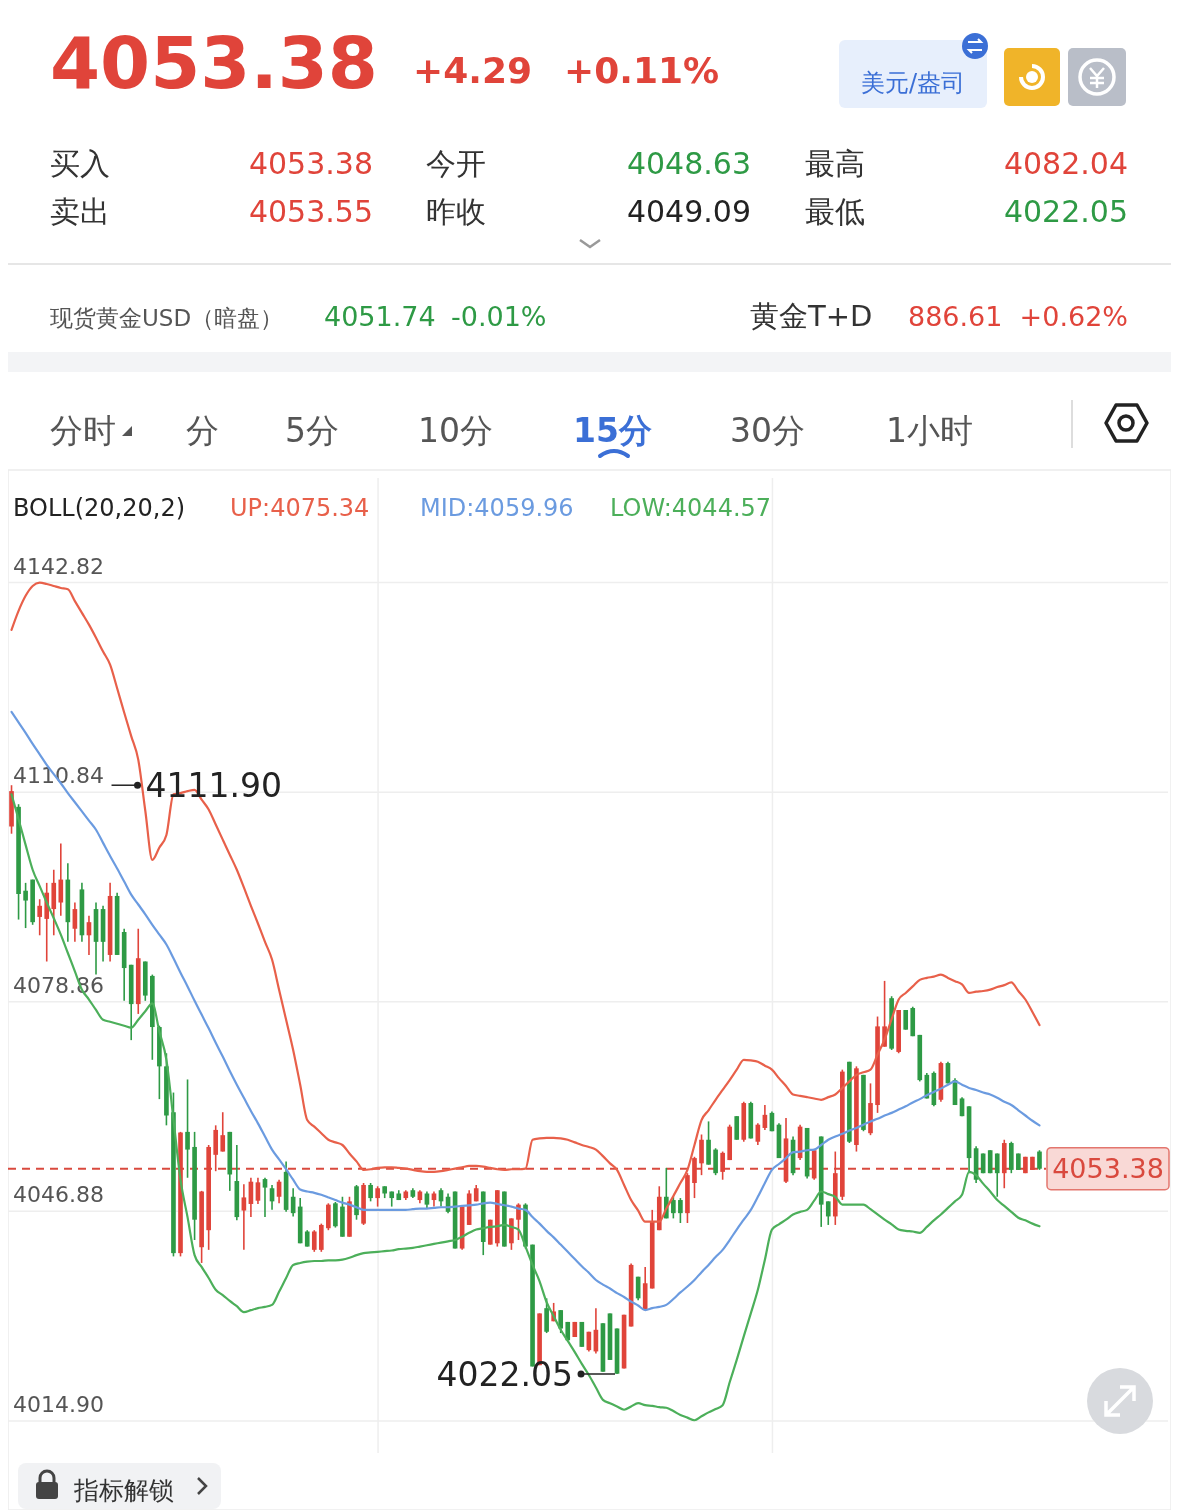  Describe the element at coordinates (456, 163) in the screenshot. I see `text: 今开` at that location.